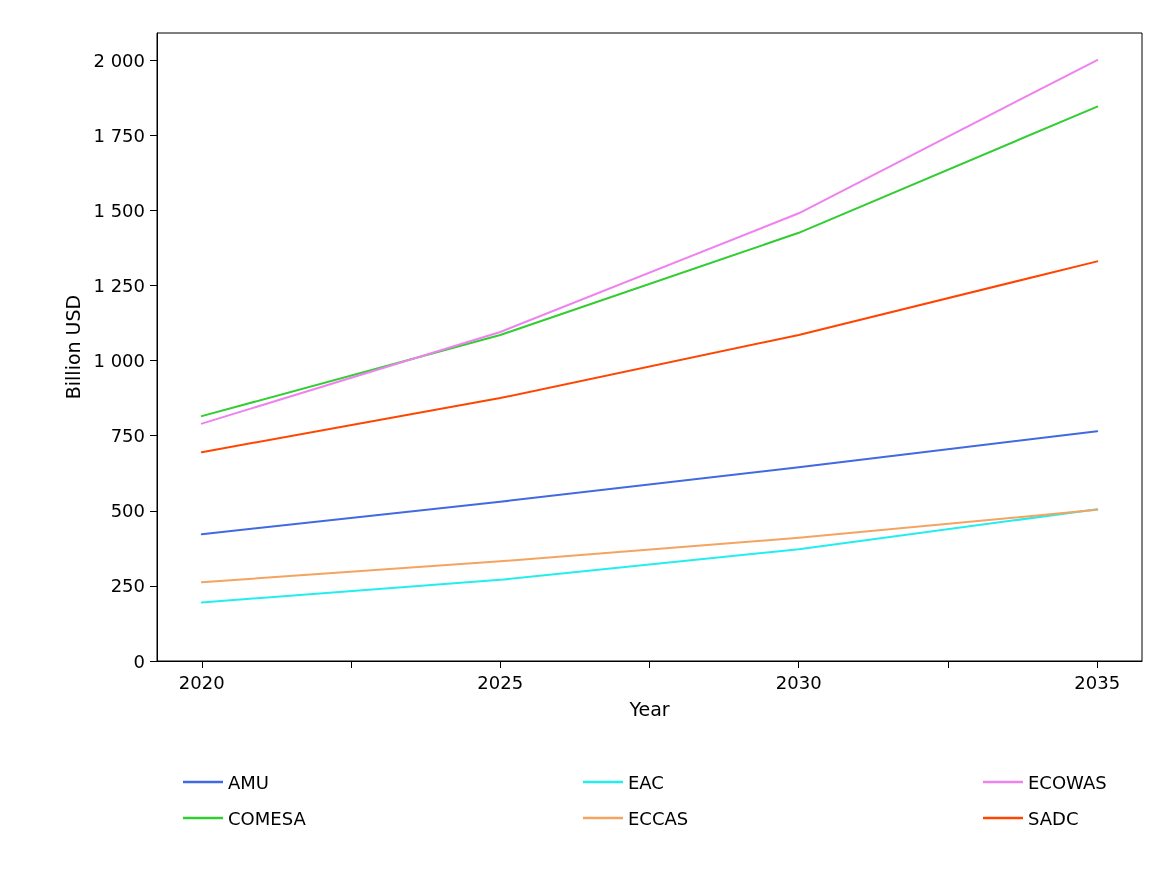 This screenshot has height=870, width=1155. What do you see at coordinates (1053, 818) in the screenshot?
I see `legend-label: SADC` at bounding box center [1053, 818].